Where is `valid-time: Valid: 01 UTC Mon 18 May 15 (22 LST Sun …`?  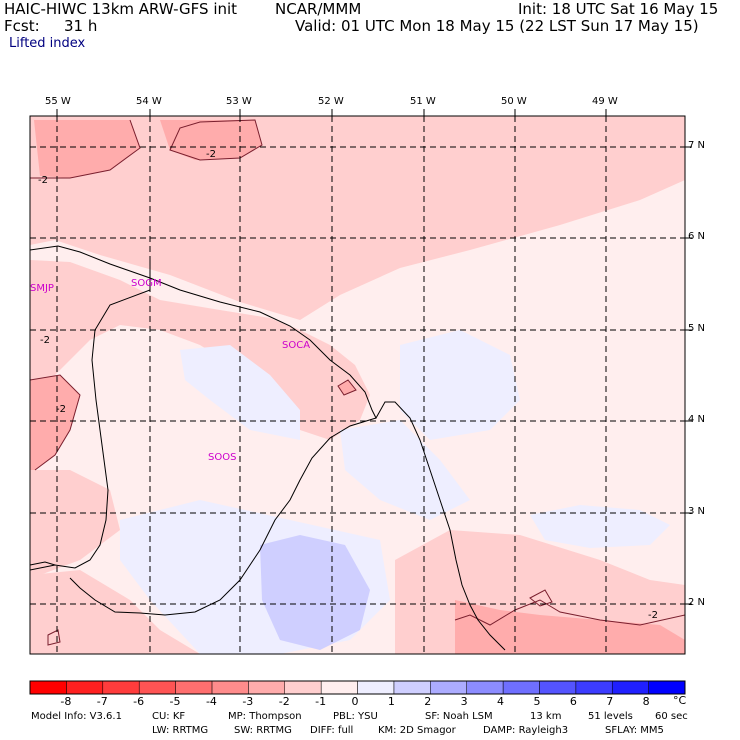
valid-time: Valid: 01 UTC Mon 18 May 15 (22 LST Sun … is located at coordinates (497, 26).